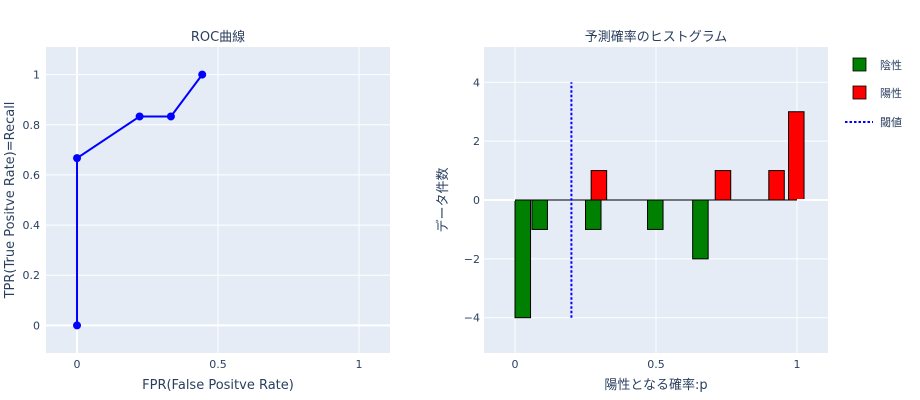 This screenshot has width=920, height=400. I want to click on roc-x-tick-label: 1, so click(358, 364).